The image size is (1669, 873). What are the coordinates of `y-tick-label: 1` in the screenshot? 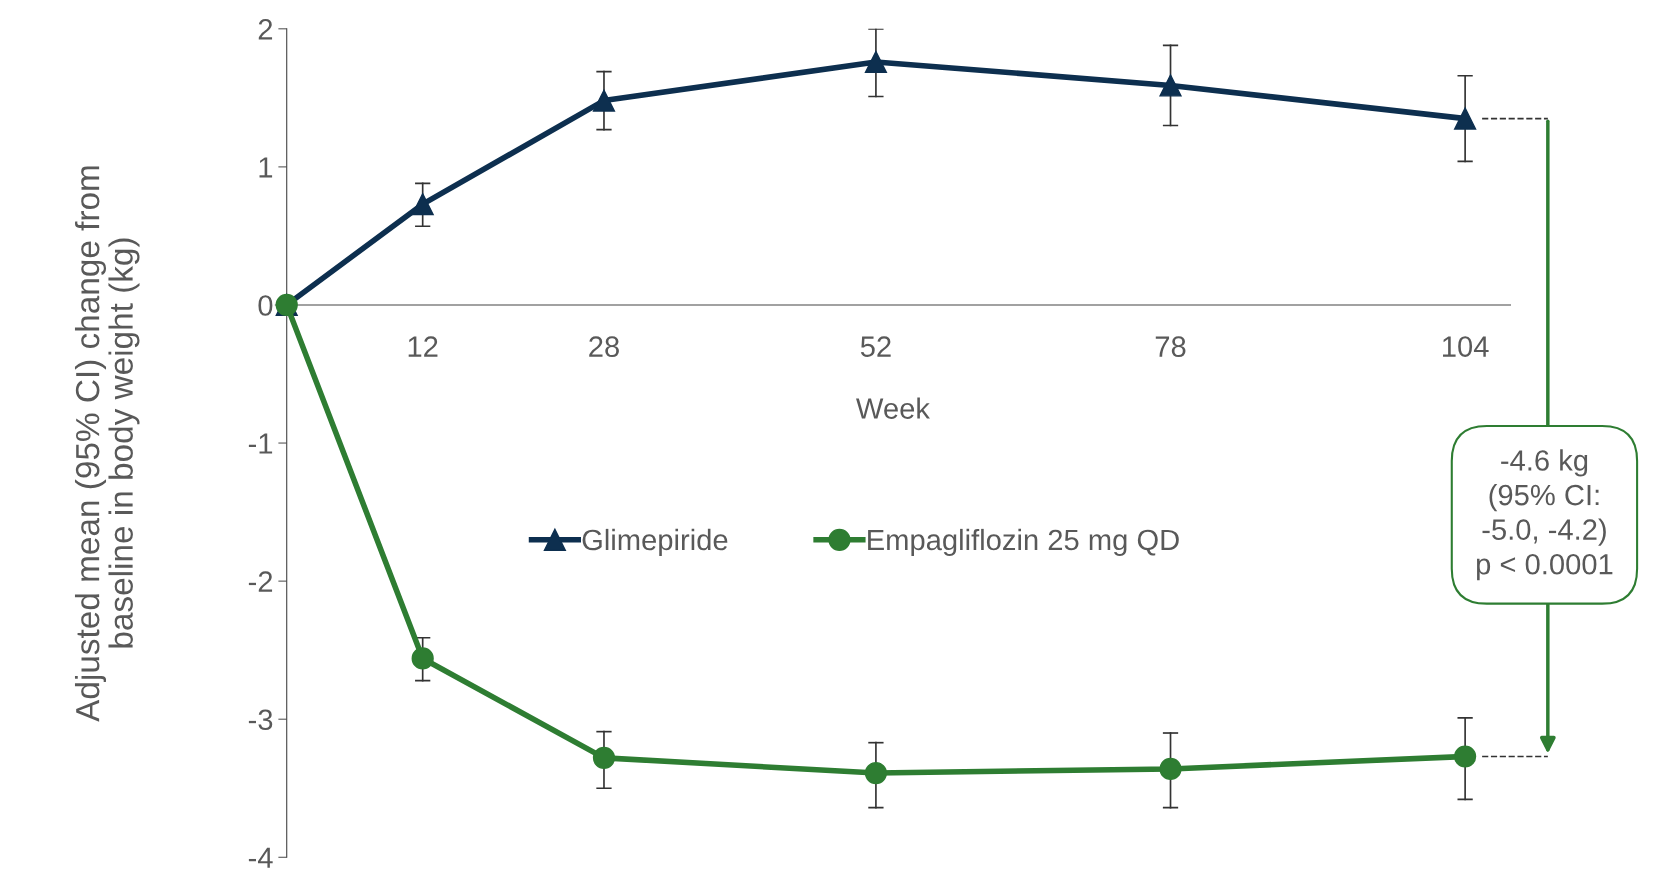 It's located at (266, 167).